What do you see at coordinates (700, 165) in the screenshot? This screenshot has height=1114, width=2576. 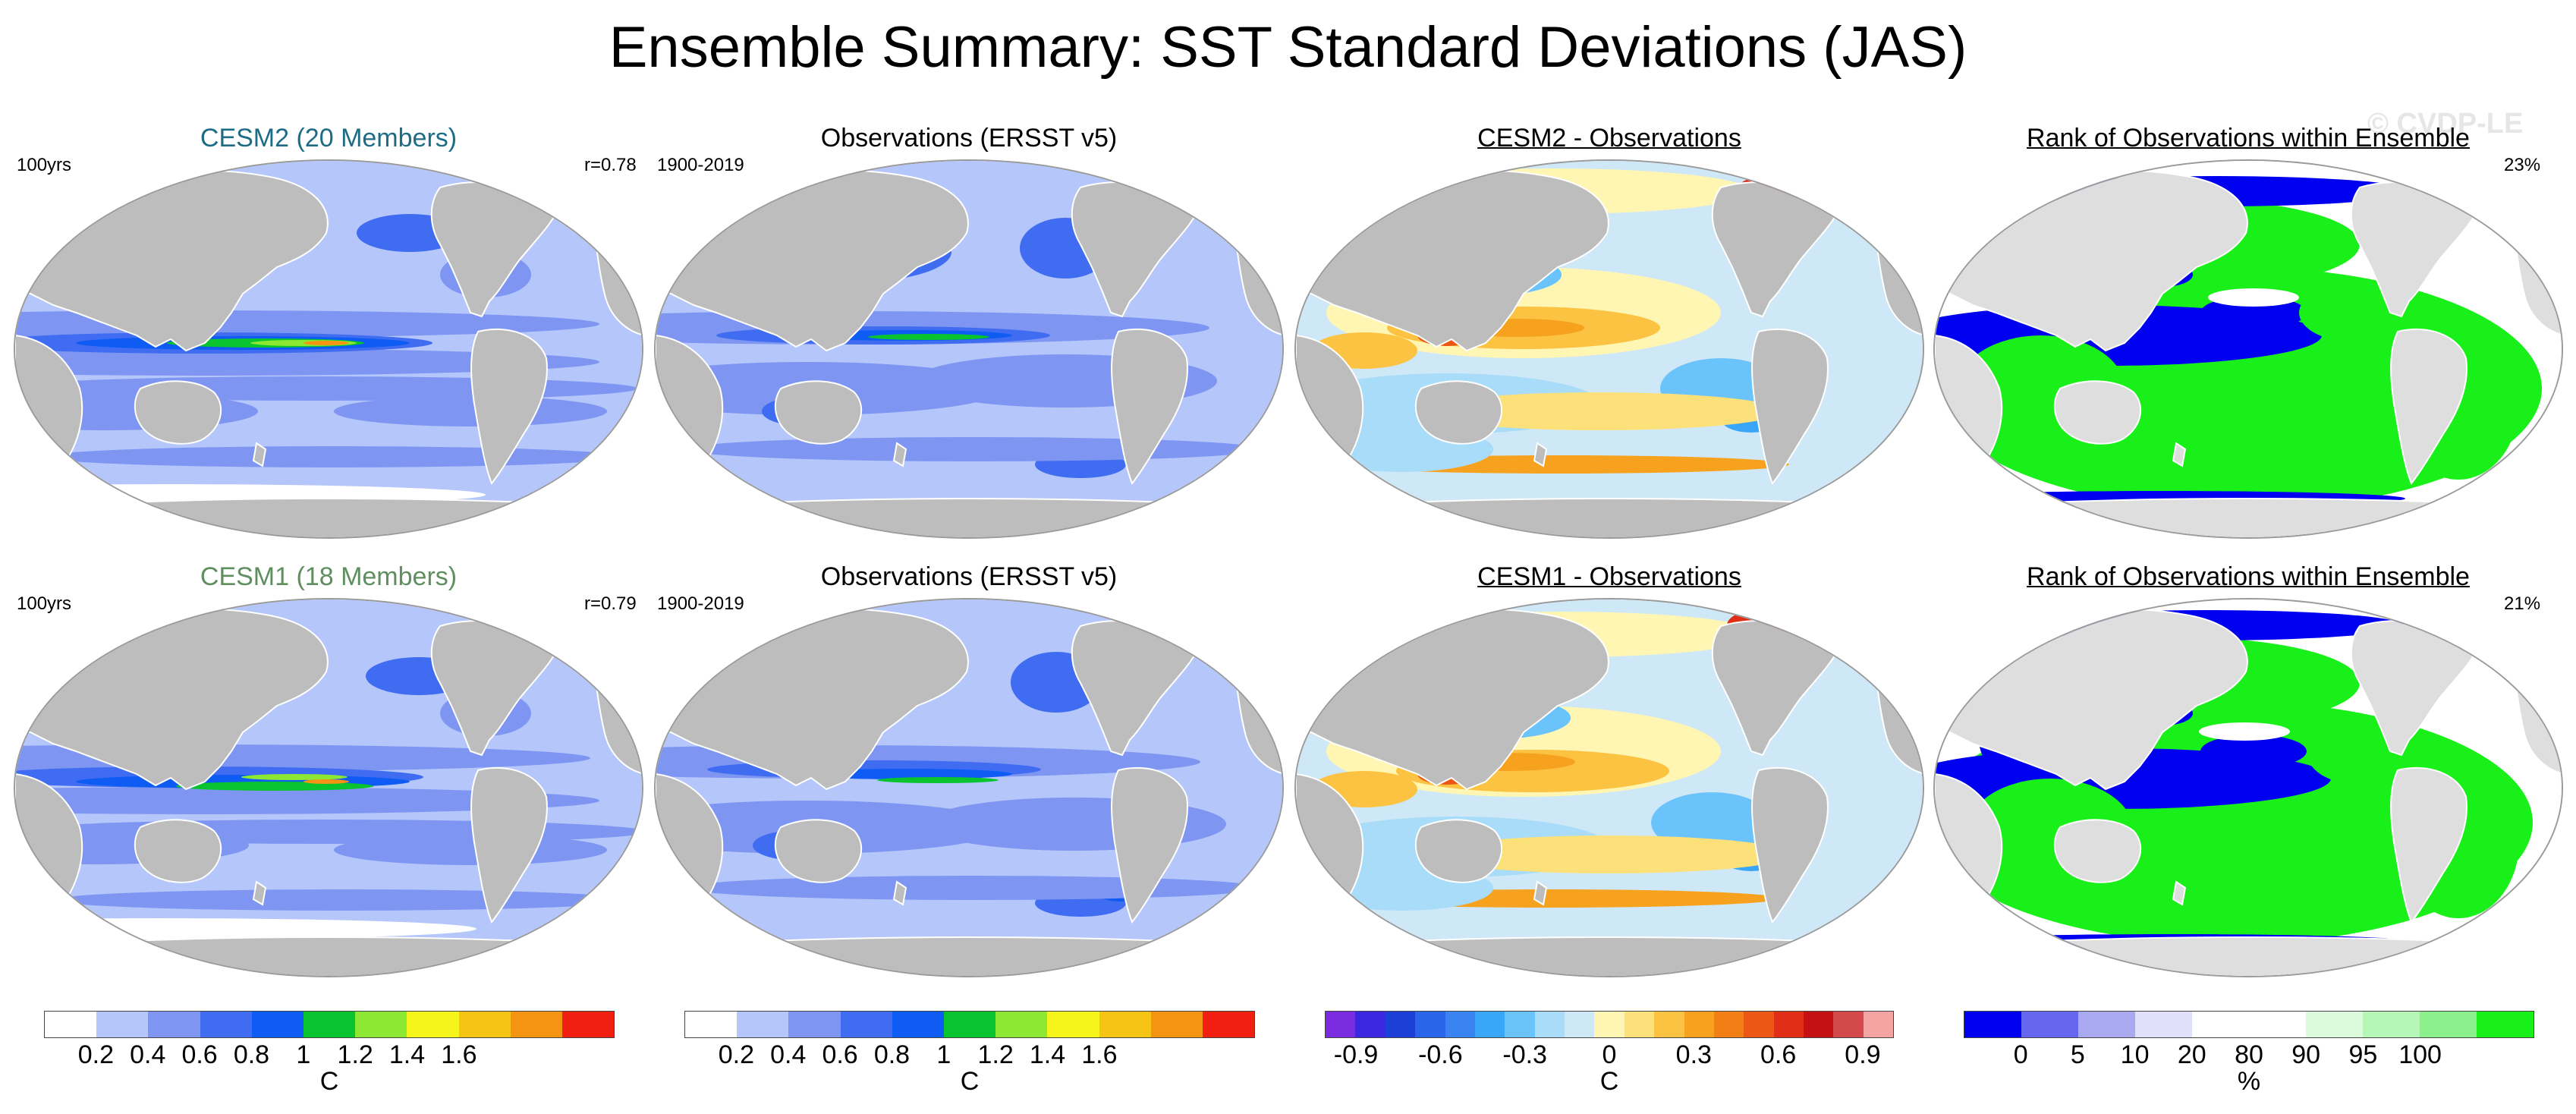 I see `panel-period-note: 1900-2019` at bounding box center [700, 165].